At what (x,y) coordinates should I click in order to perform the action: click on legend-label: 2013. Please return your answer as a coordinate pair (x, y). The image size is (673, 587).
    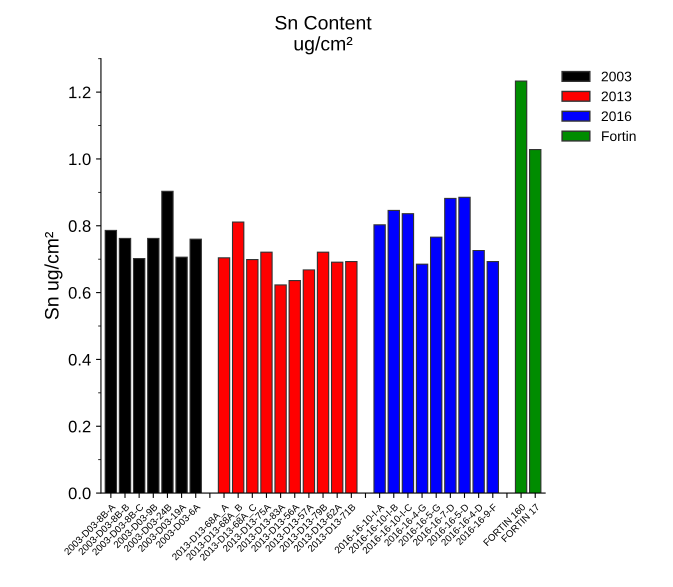
    Looking at the image, I should click on (617, 96).